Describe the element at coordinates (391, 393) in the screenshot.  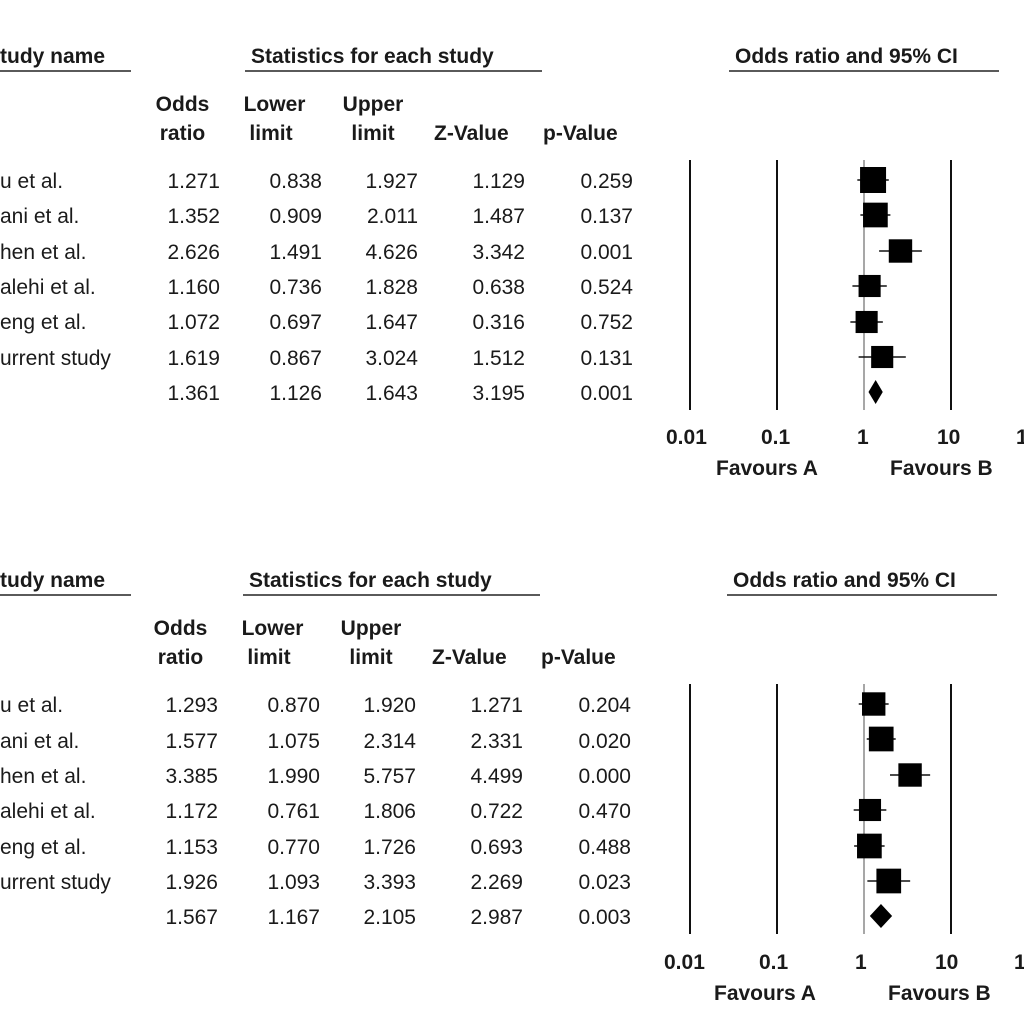
I see `upper-limit-cell: 1.643` at that location.